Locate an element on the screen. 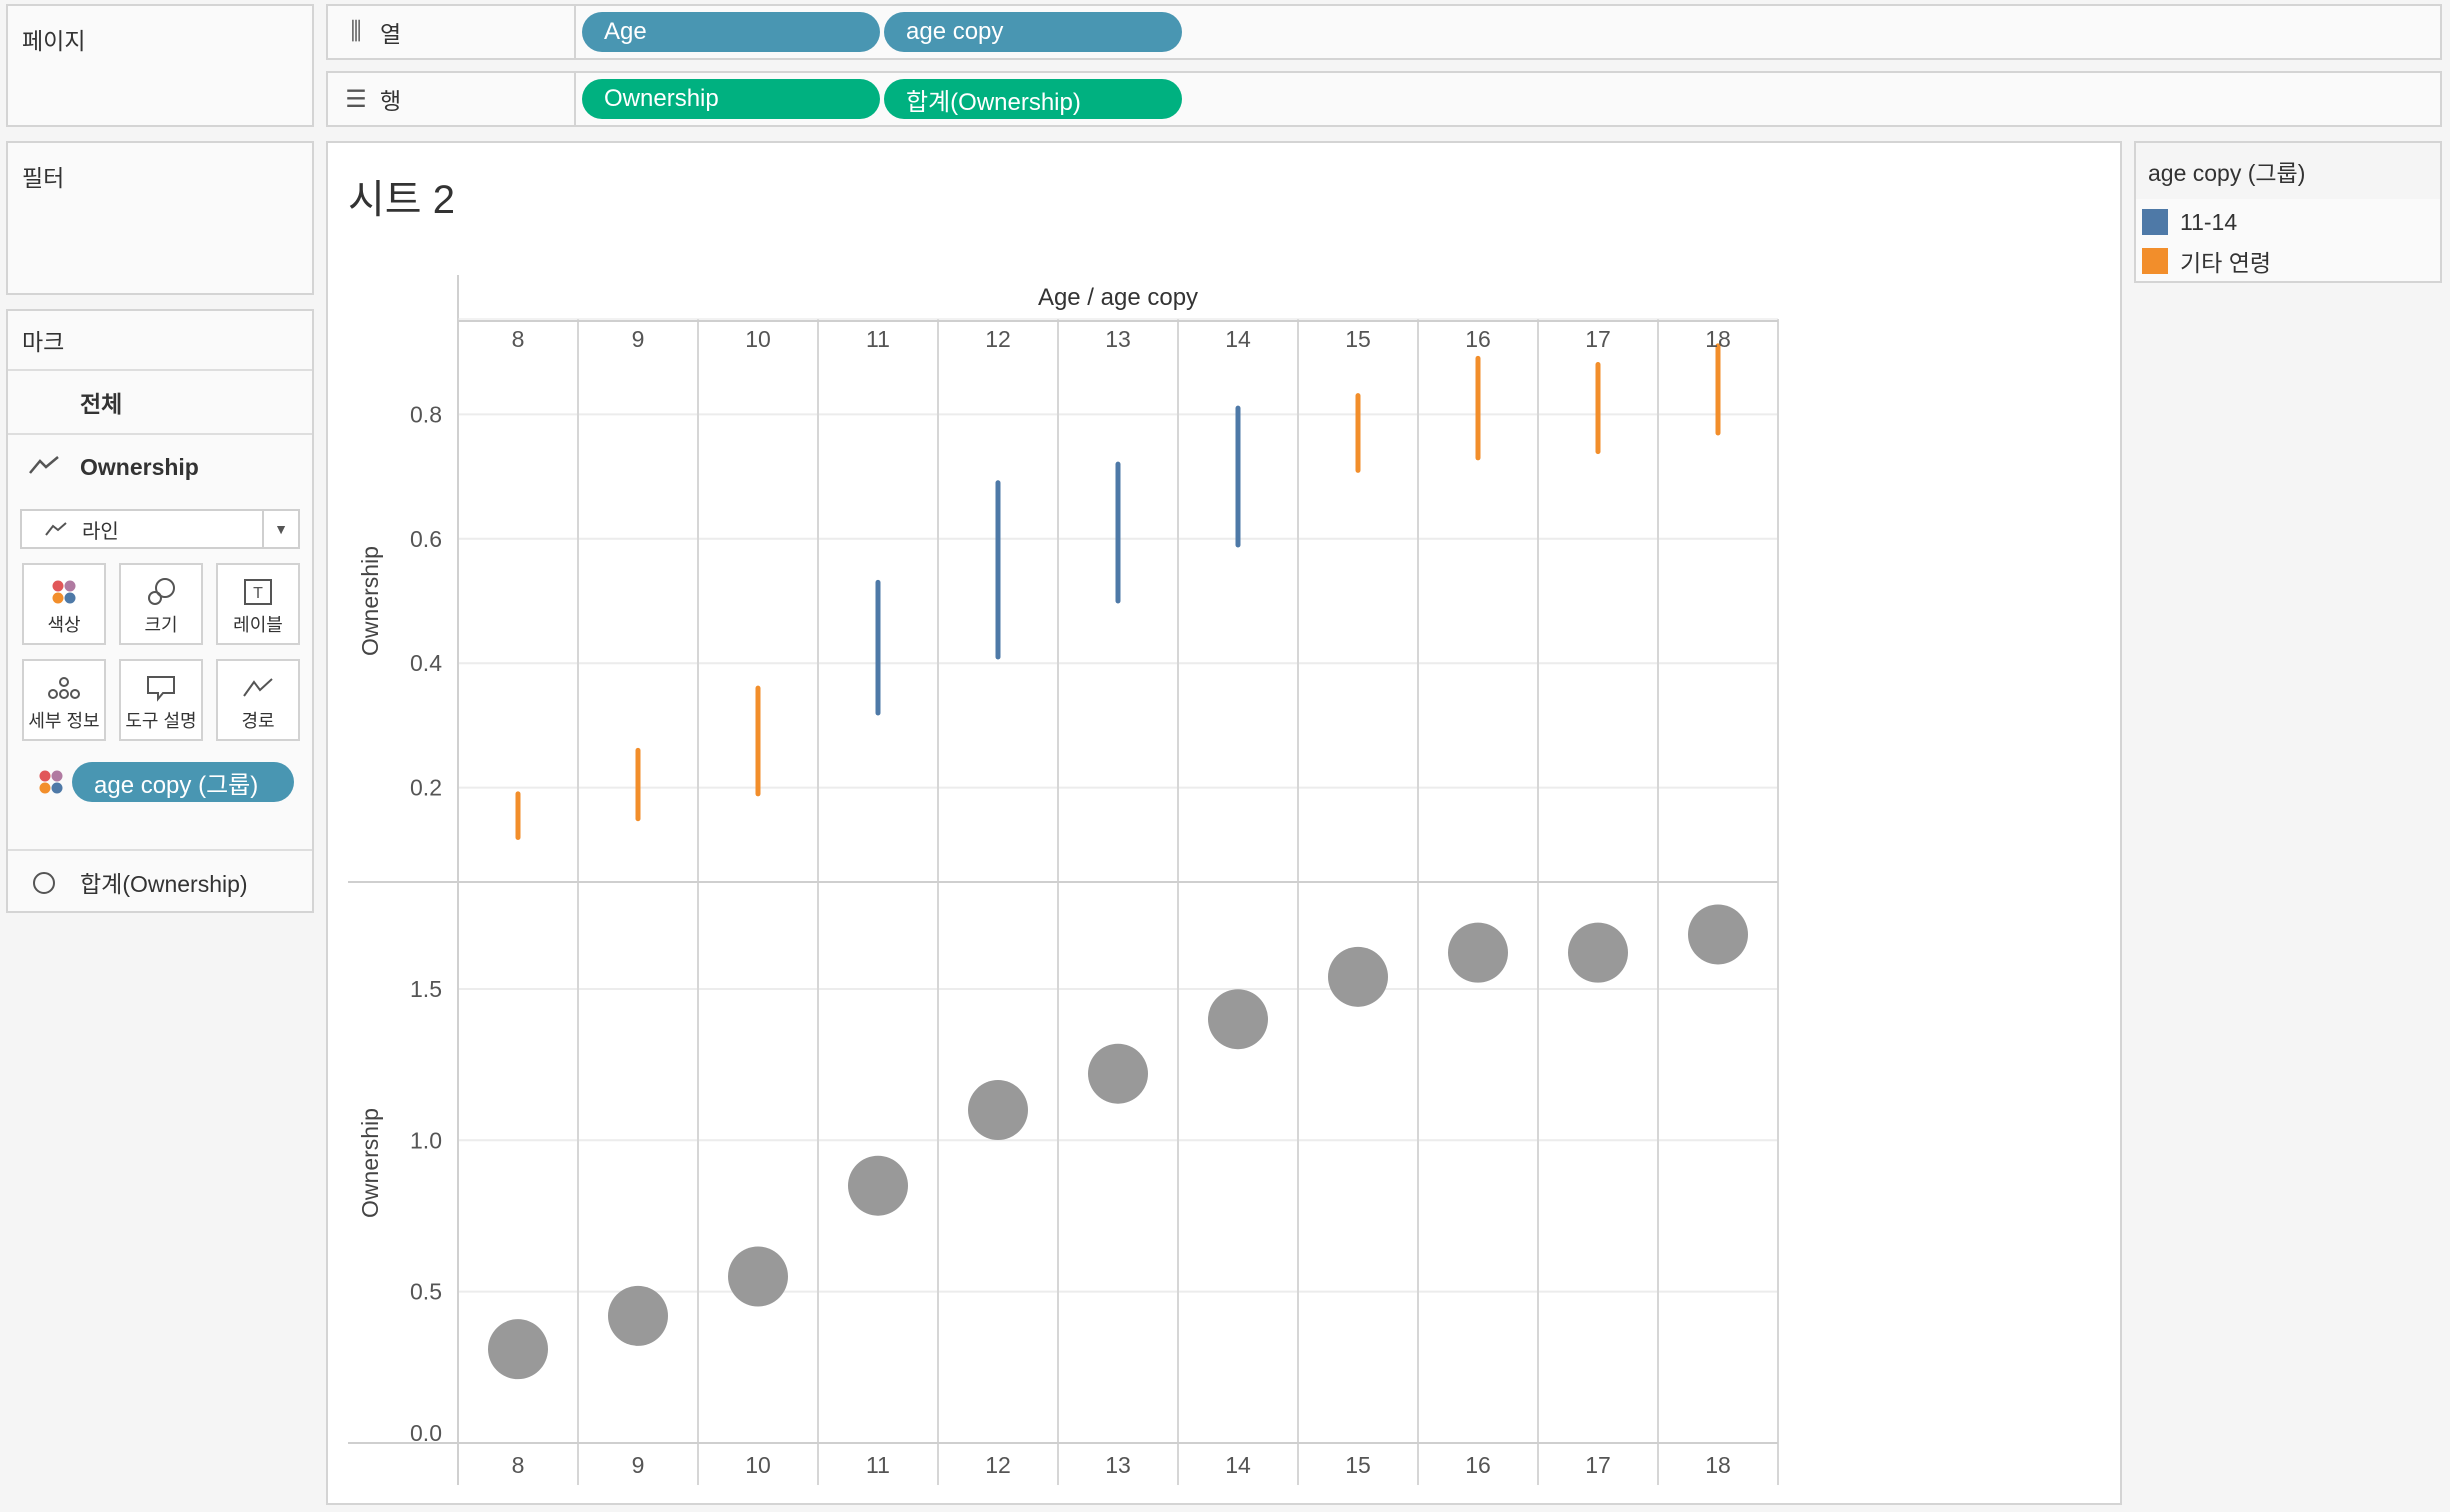  x-header-label: 17 is located at coordinates (1598, 339).